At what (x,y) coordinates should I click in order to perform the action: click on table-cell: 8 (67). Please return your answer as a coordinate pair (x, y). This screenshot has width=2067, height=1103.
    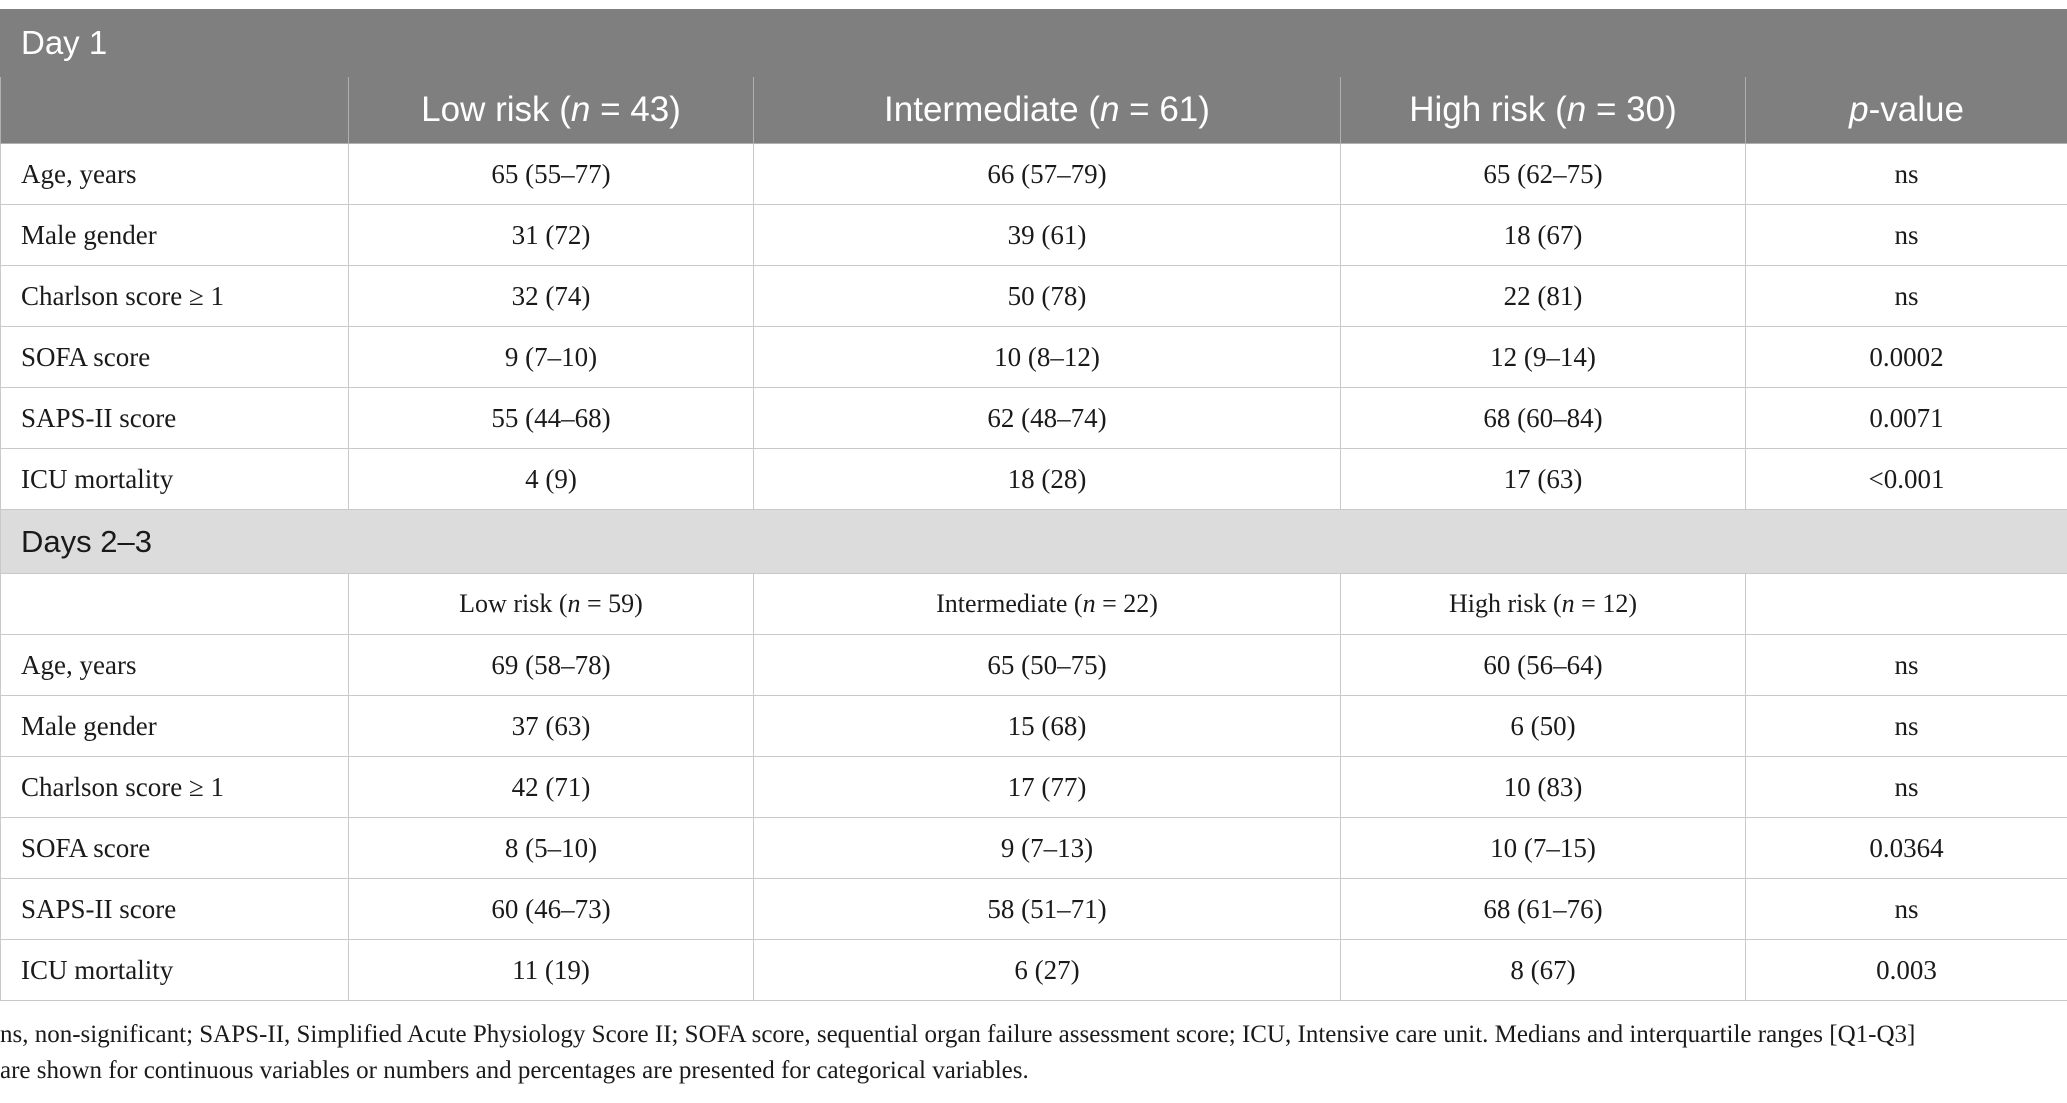
    Looking at the image, I should click on (1543, 970).